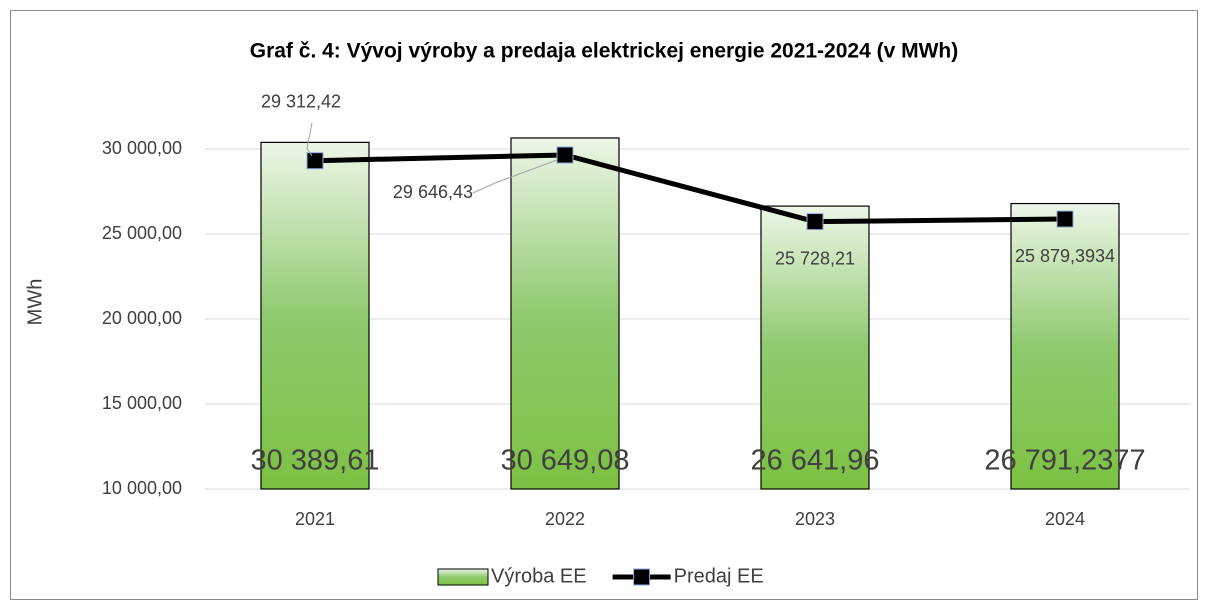 The image size is (1208, 609). What do you see at coordinates (142, 403) in the screenshot?
I see `y-tick-label: 15 000,00` at bounding box center [142, 403].